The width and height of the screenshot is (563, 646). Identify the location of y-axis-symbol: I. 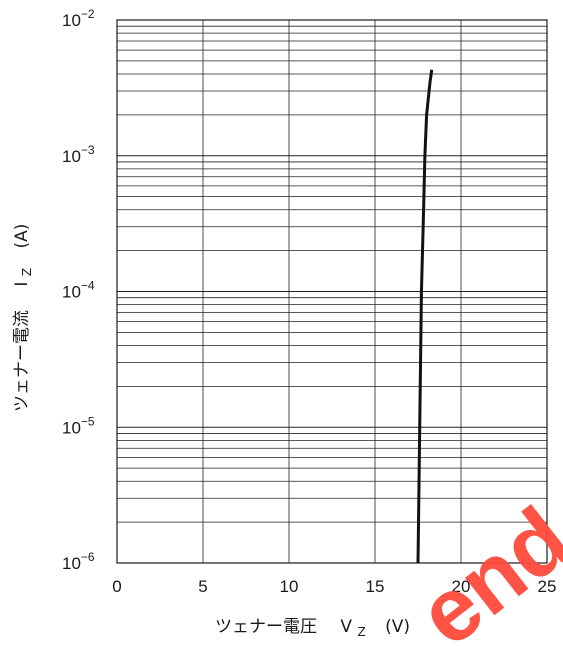
(22, 284).